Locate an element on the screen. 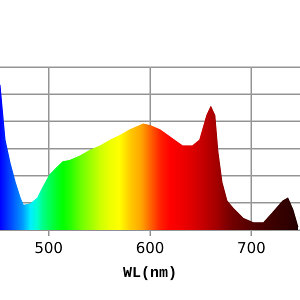  x-tick-label: 500 is located at coordinates (48, 247).